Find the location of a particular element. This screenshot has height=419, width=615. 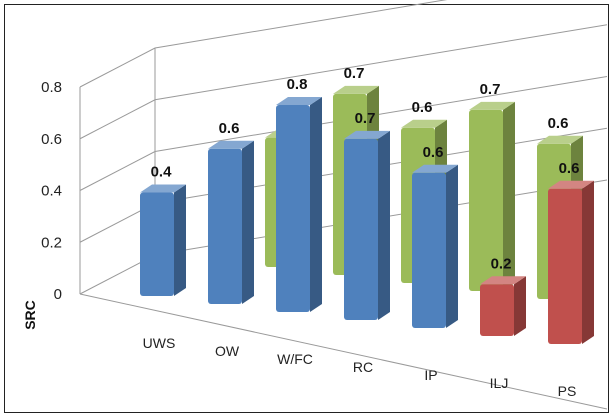

data-label: 0.4 is located at coordinates (162, 172).